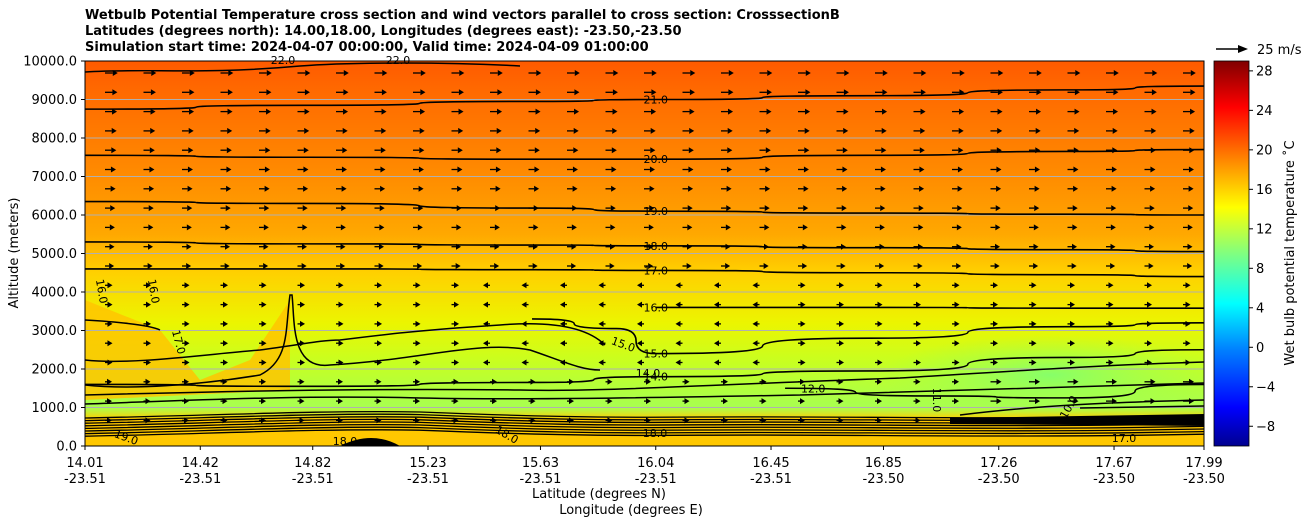  Describe the element at coordinates (55, 100) in the screenshot. I see `y-tick-label: 9000.0` at that location.